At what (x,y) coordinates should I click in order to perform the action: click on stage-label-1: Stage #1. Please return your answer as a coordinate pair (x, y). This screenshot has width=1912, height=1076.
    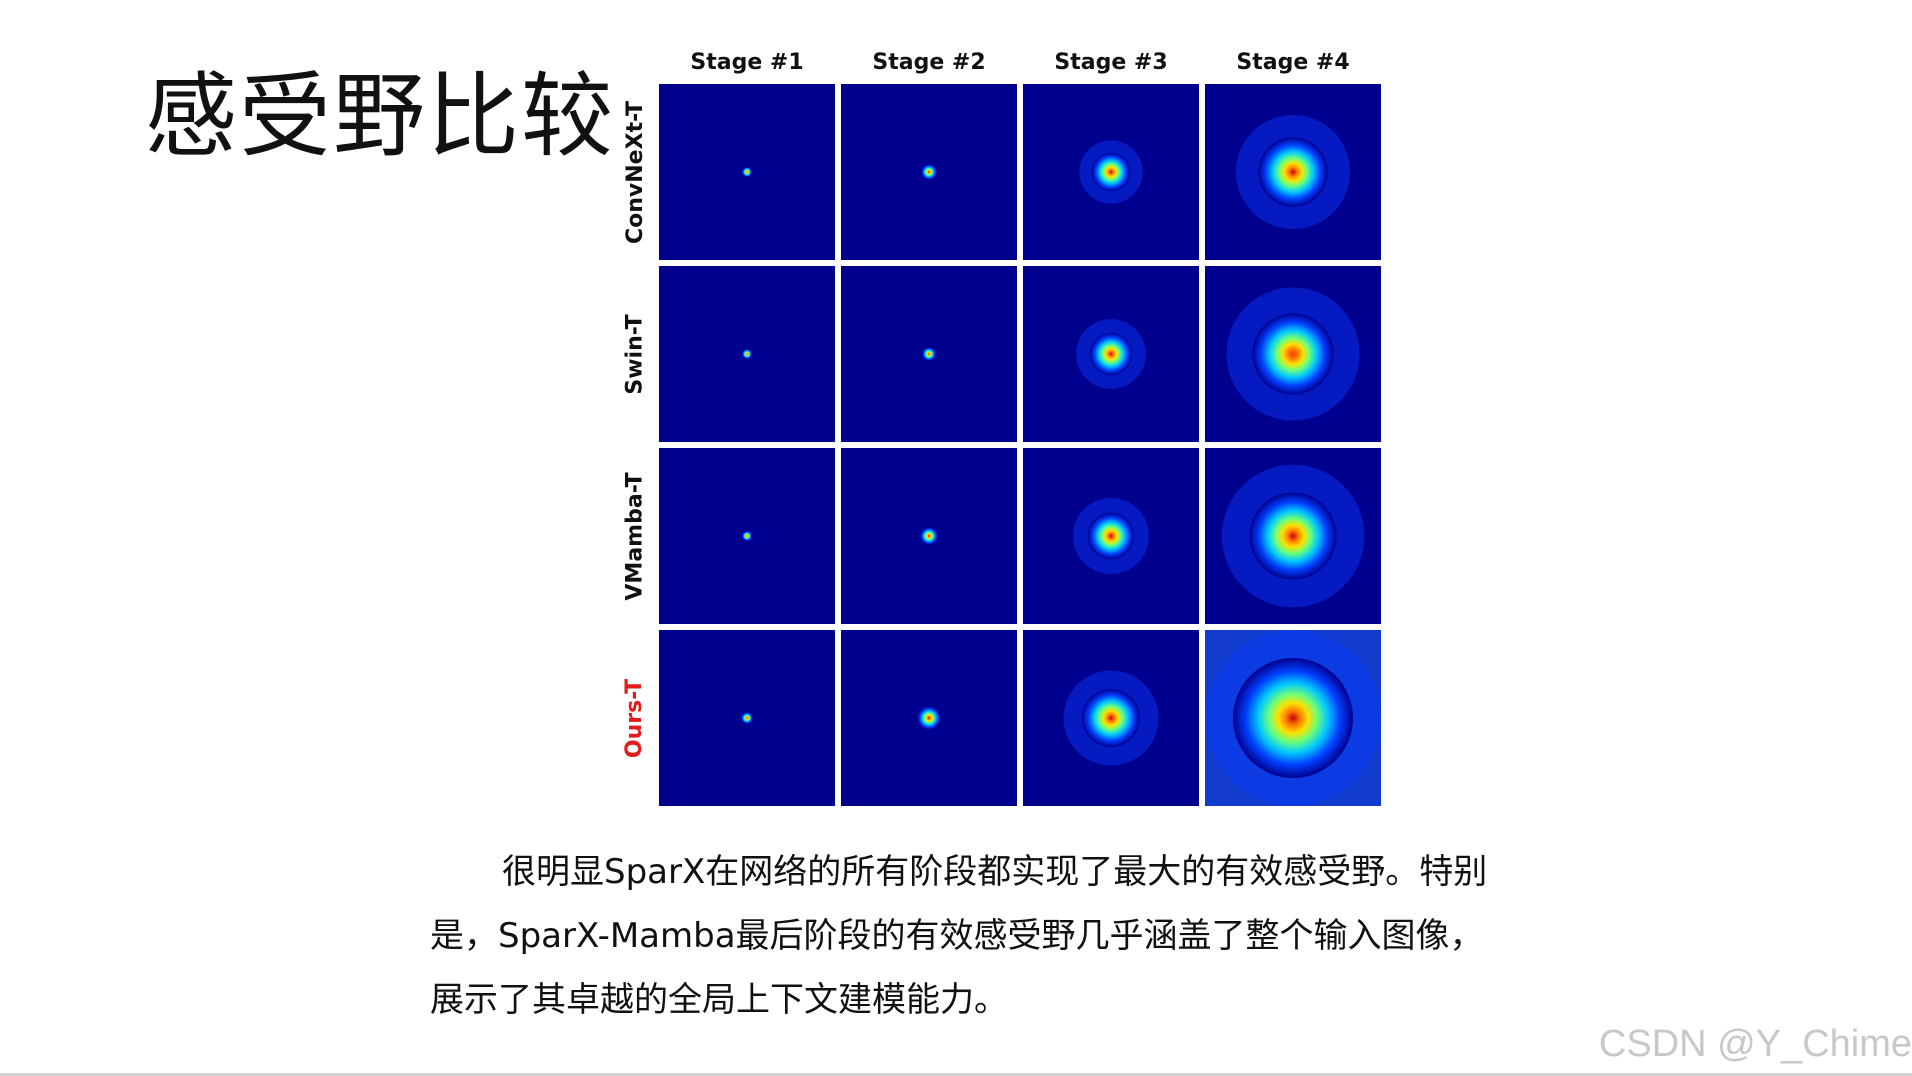
    Looking at the image, I should click on (747, 62).